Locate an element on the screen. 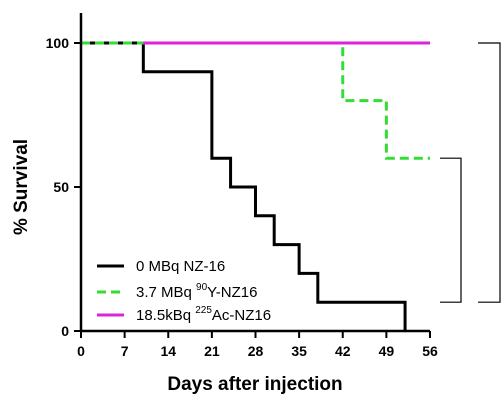  x-tick-label: 28 is located at coordinates (256, 351).